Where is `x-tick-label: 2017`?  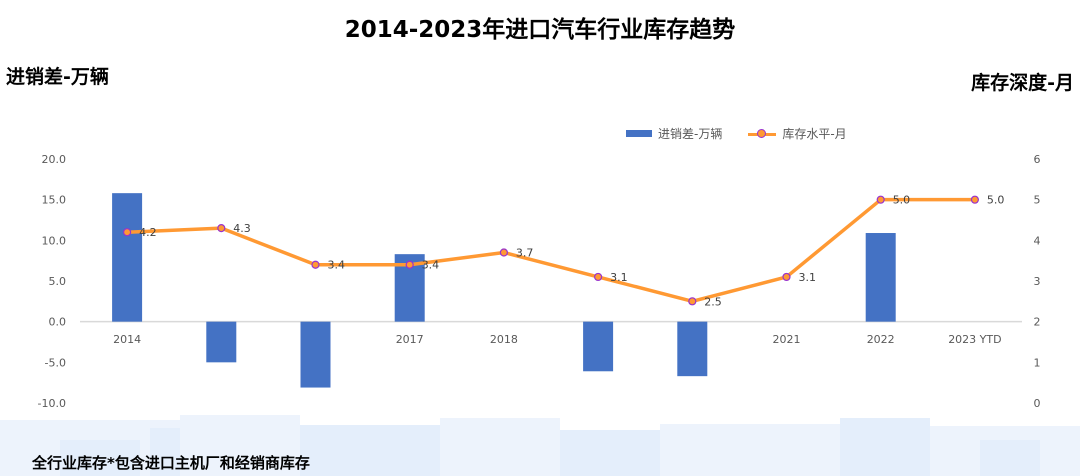
x-tick-label: 2017 is located at coordinates (410, 339).